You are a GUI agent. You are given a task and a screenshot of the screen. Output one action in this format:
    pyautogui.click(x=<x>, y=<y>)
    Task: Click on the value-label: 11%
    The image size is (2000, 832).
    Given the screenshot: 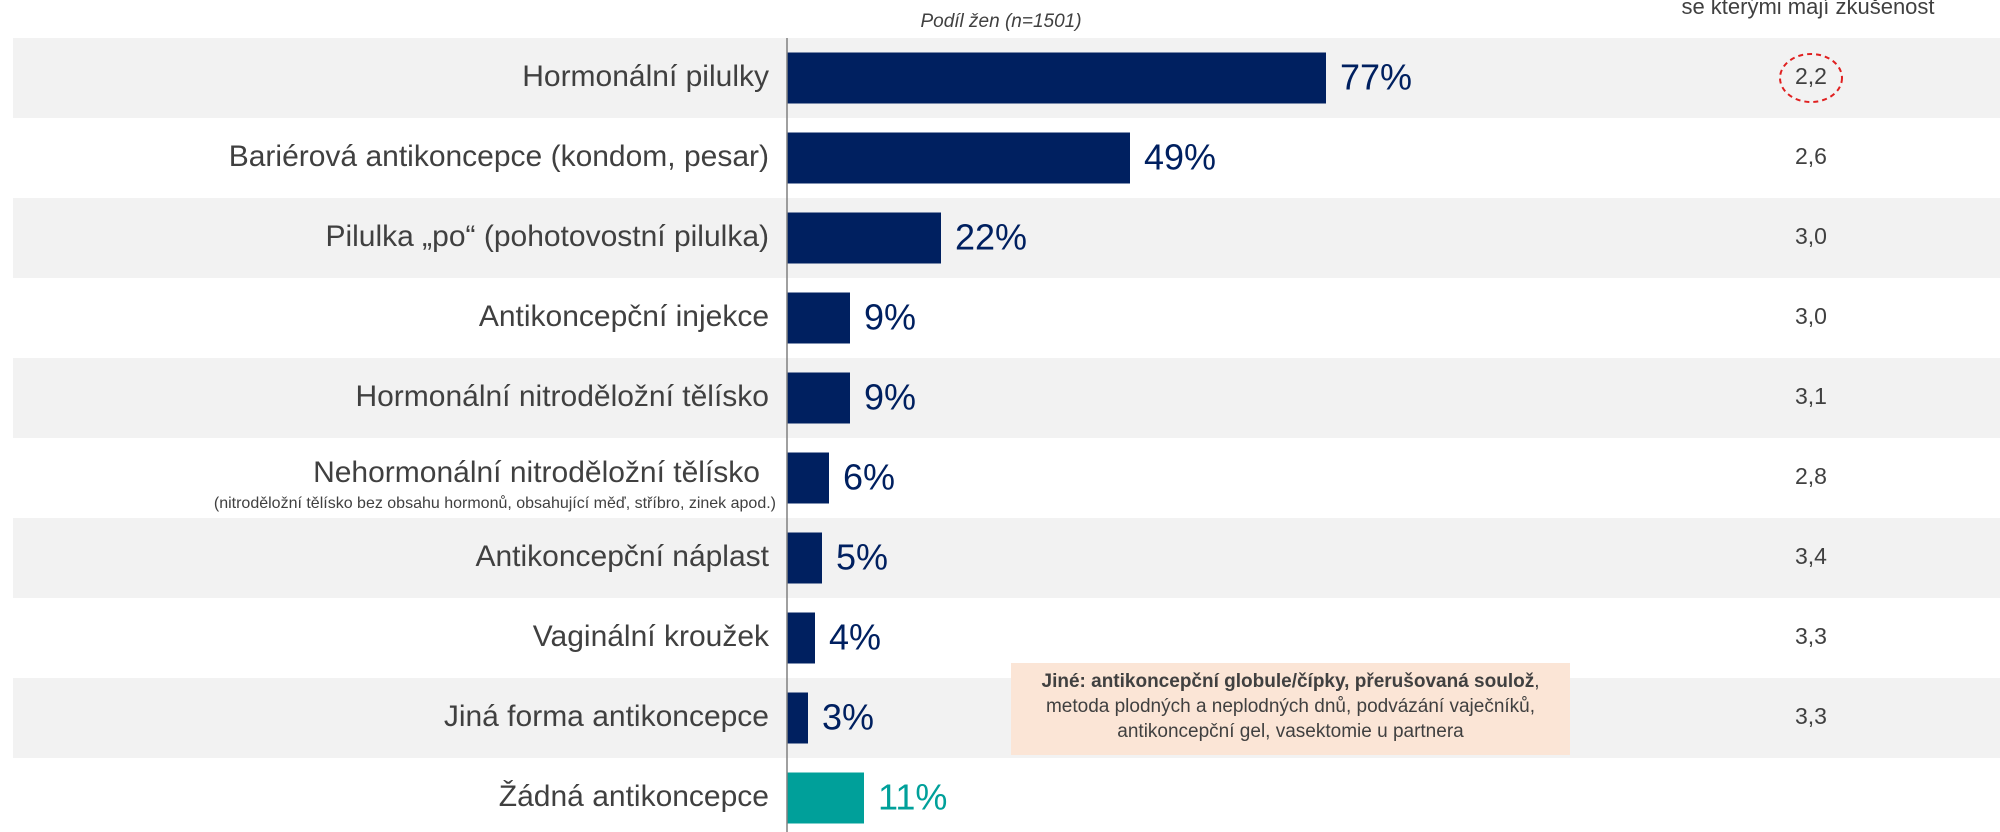 What is the action you would take?
    pyautogui.click(x=912, y=797)
    